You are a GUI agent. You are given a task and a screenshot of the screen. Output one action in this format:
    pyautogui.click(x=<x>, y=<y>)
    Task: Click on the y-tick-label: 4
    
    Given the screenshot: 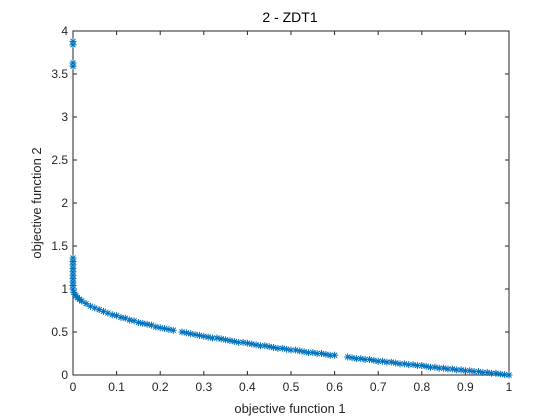 What is the action you would take?
    pyautogui.click(x=64, y=31)
    